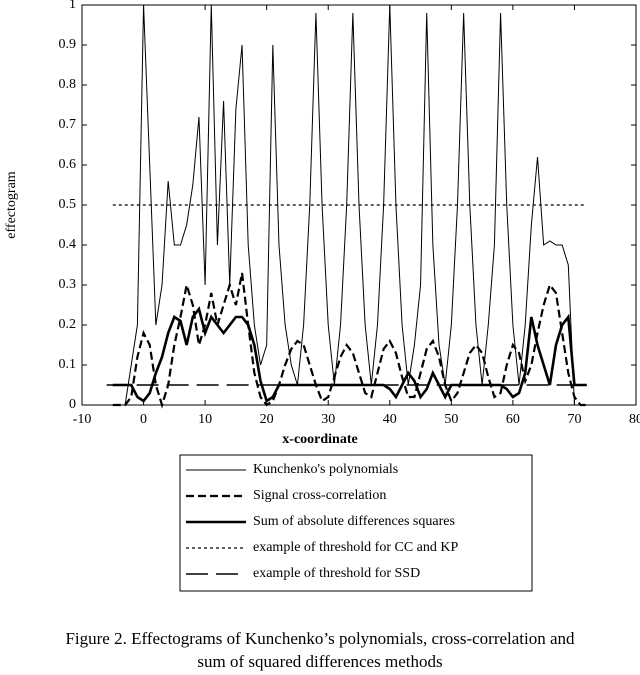  What do you see at coordinates (319, 495) in the screenshot?
I see `legend-label: Signal cross-correlation` at bounding box center [319, 495].